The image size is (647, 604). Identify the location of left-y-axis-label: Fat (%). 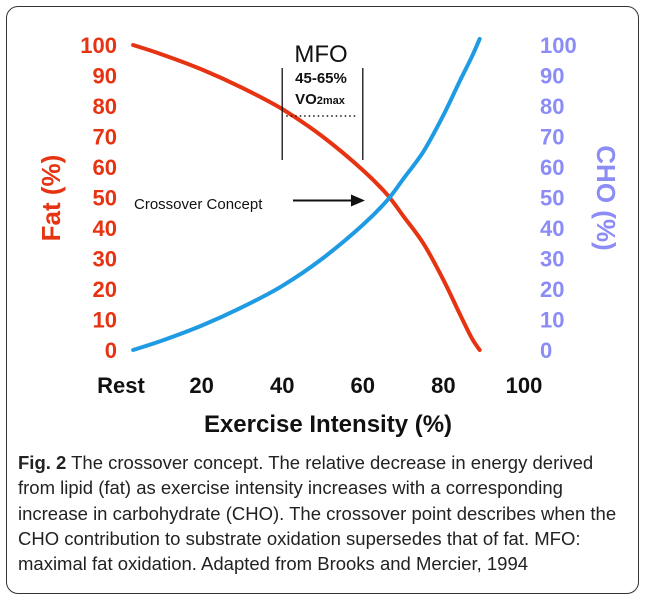
(51, 198).